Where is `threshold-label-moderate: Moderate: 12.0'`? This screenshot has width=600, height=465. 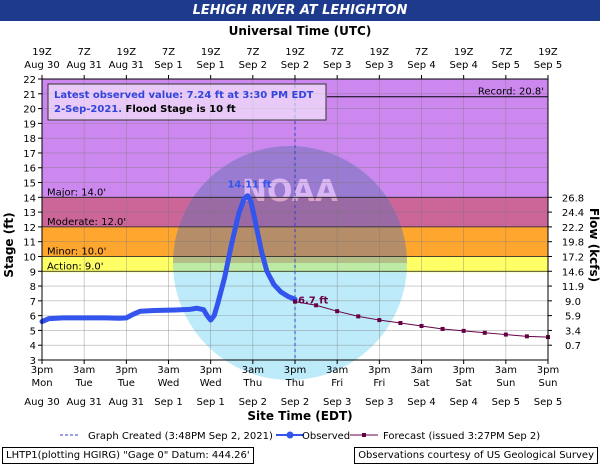
threshold-label-moderate: Moderate: 12.0' is located at coordinates (86, 222).